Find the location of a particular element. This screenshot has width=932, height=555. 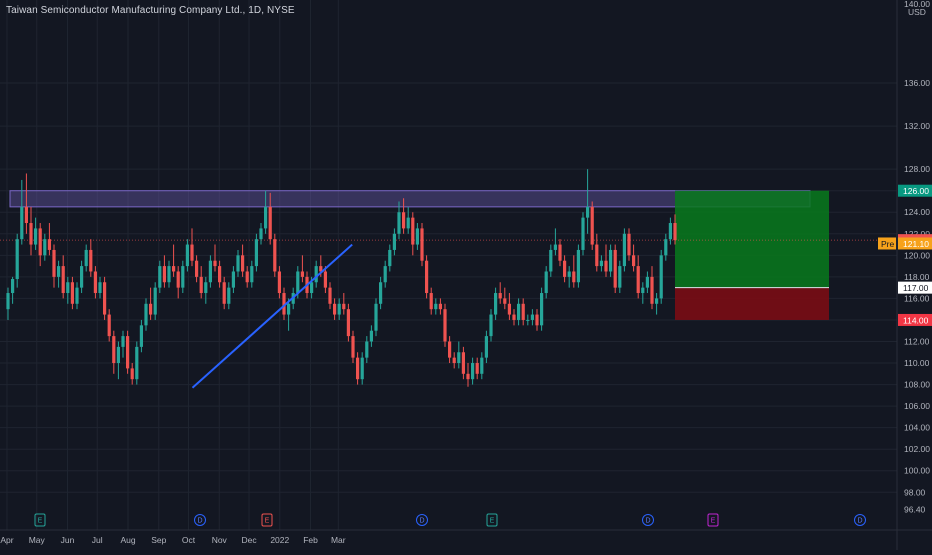

y-tick-label: 106.00 is located at coordinates (917, 406).